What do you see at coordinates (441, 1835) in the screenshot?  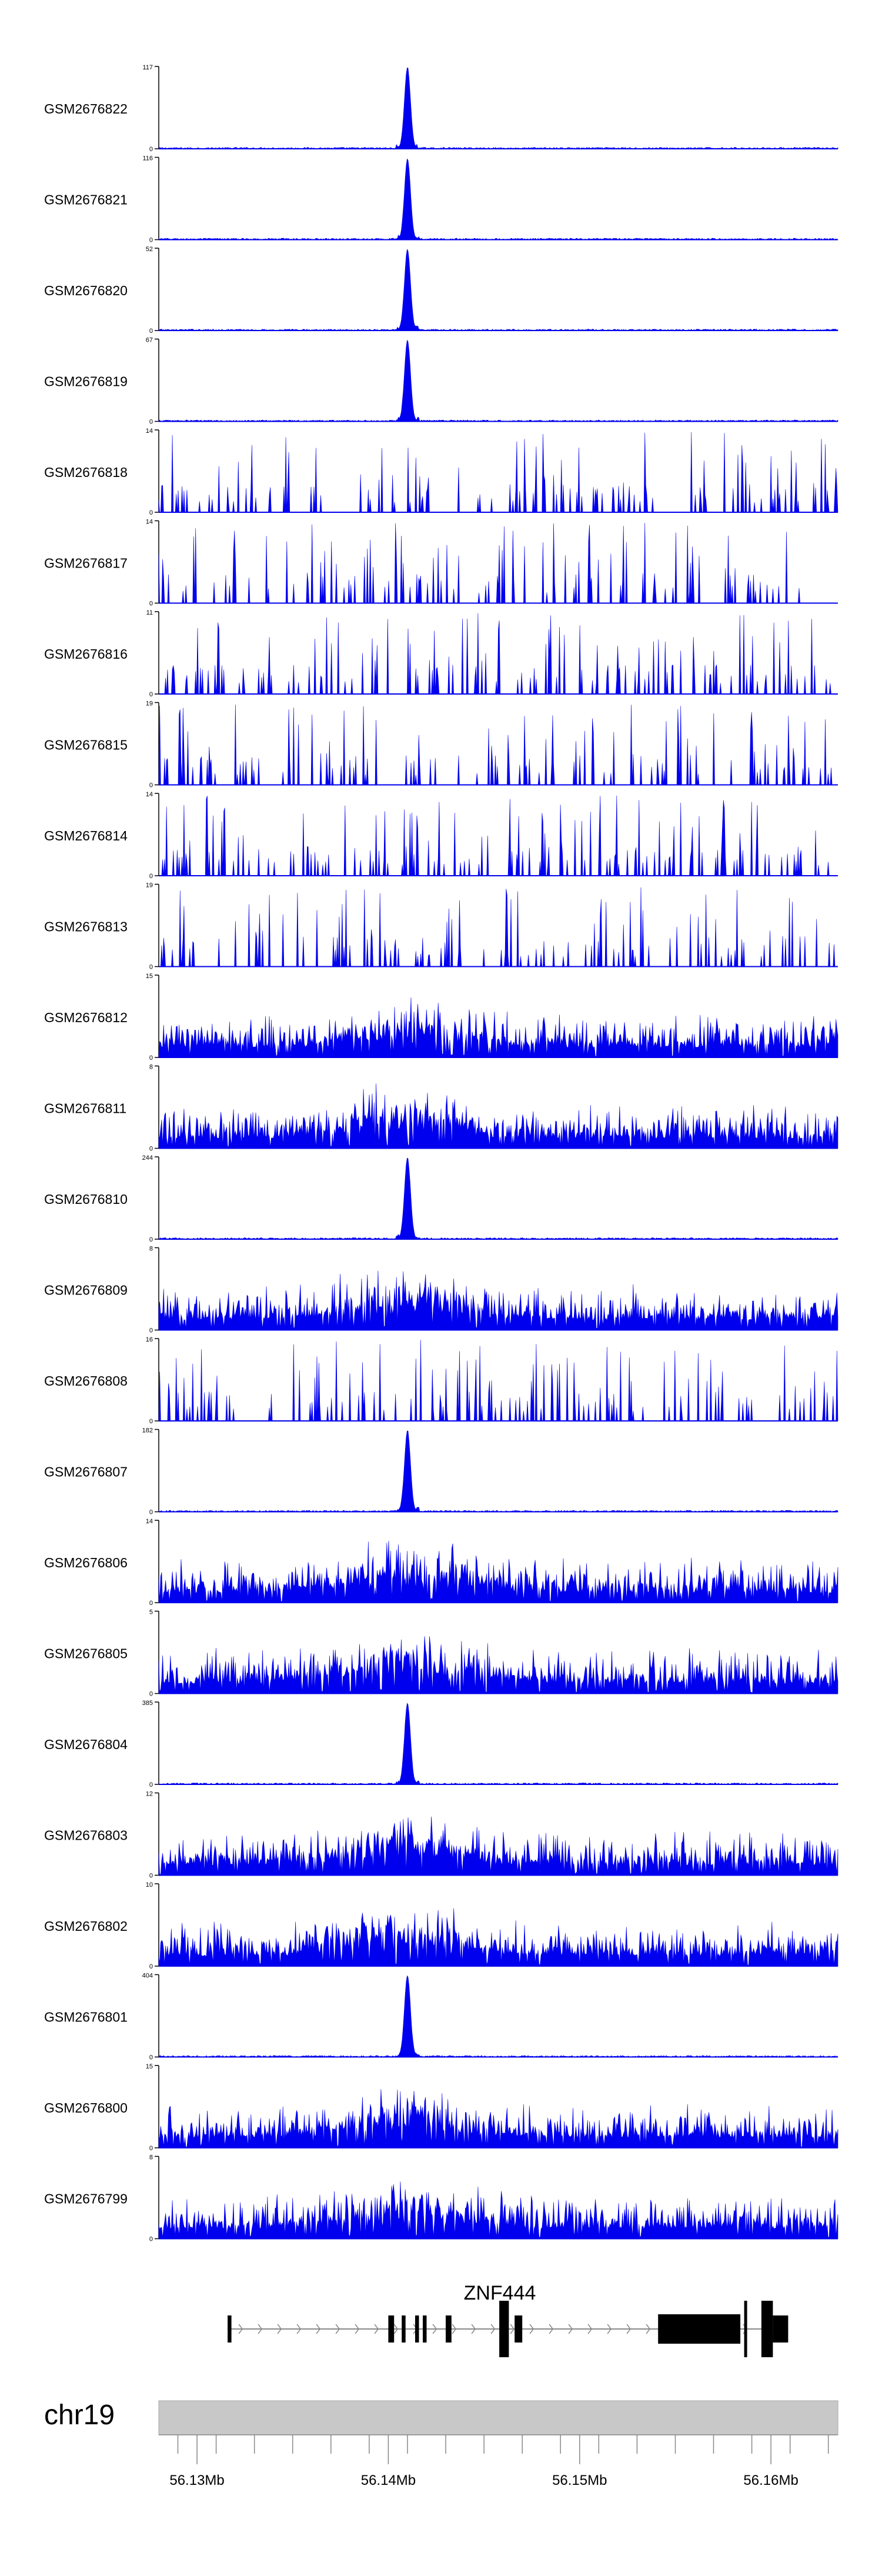 I see `track-GSM2676803: GSM2676803 12 0` at bounding box center [441, 1835].